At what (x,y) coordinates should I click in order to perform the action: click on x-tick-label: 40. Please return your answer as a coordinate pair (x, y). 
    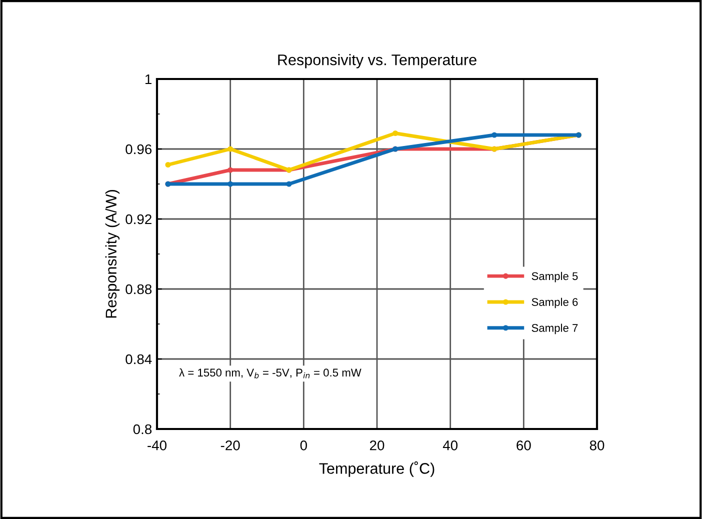
    Looking at the image, I should click on (450, 445).